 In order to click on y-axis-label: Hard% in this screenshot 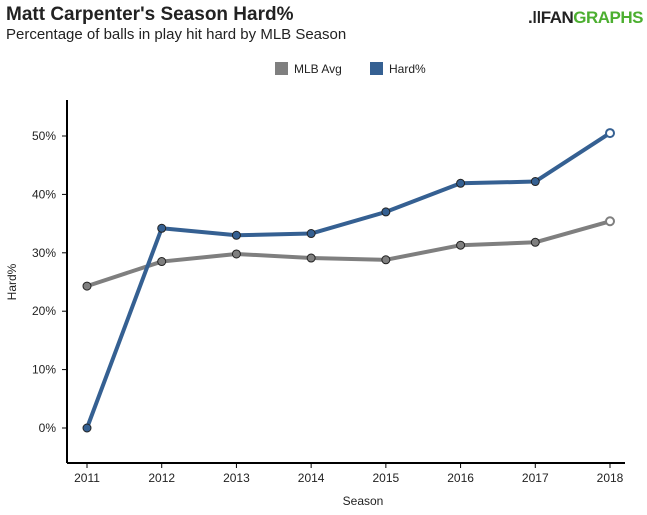, I will do `click(12, 281)`.